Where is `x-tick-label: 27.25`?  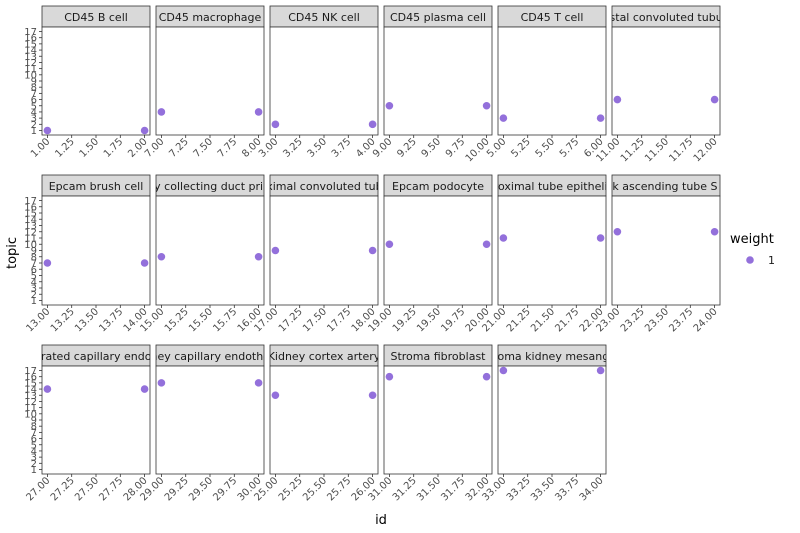 x-tick-label: 27.25 is located at coordinates (63, 489).